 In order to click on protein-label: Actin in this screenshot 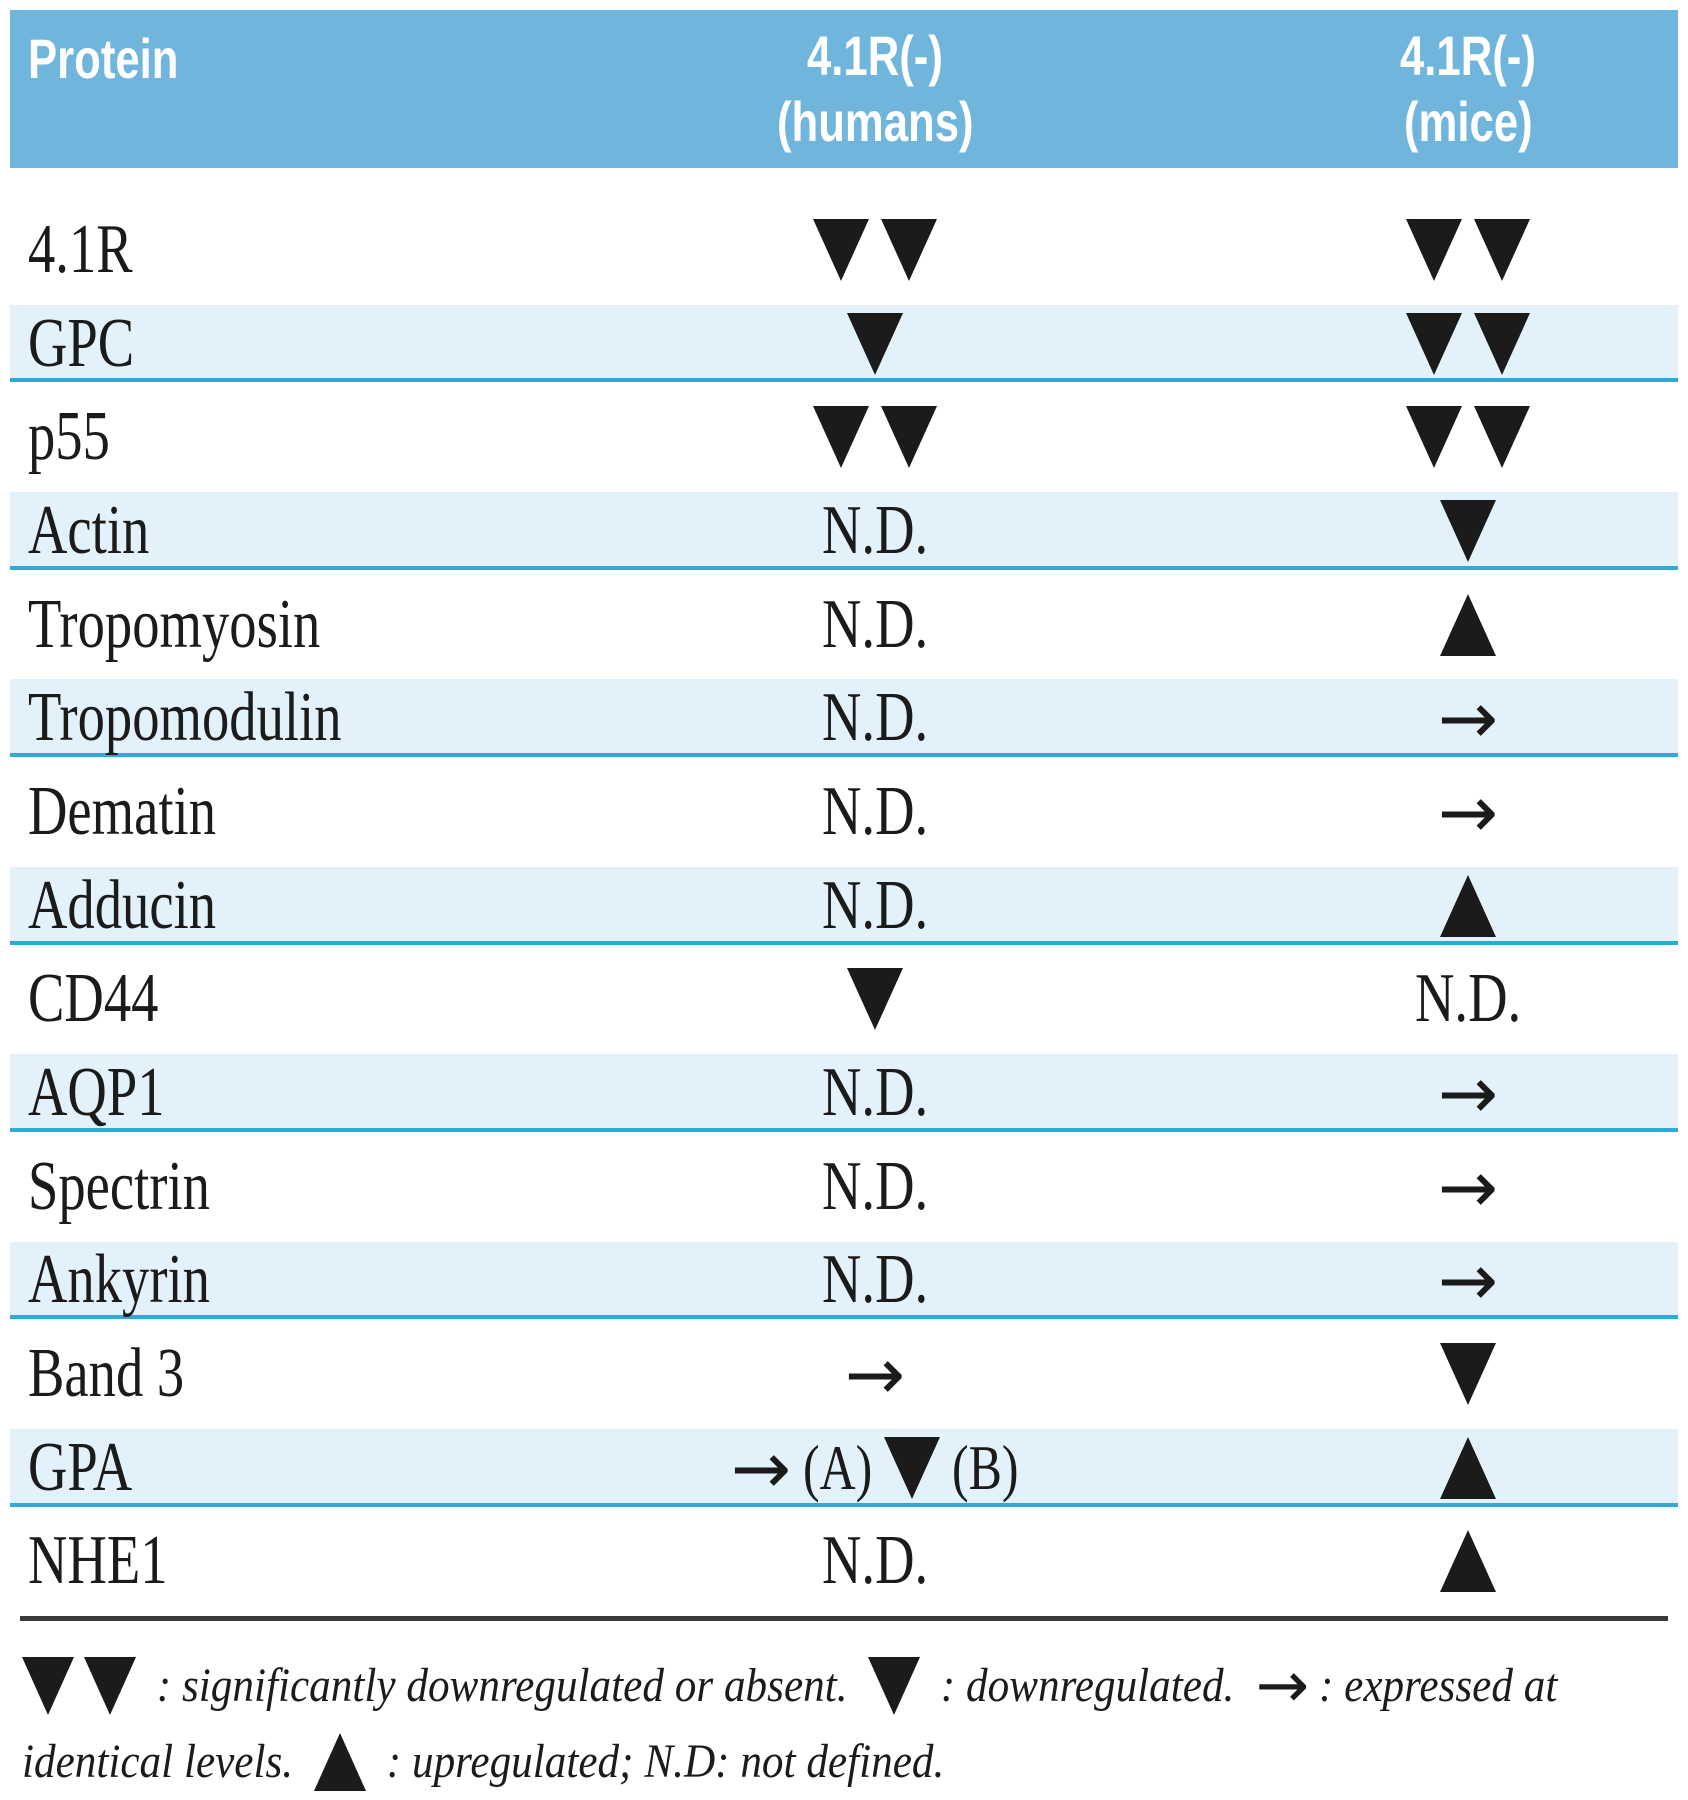, I will do `click(89, 530)`.